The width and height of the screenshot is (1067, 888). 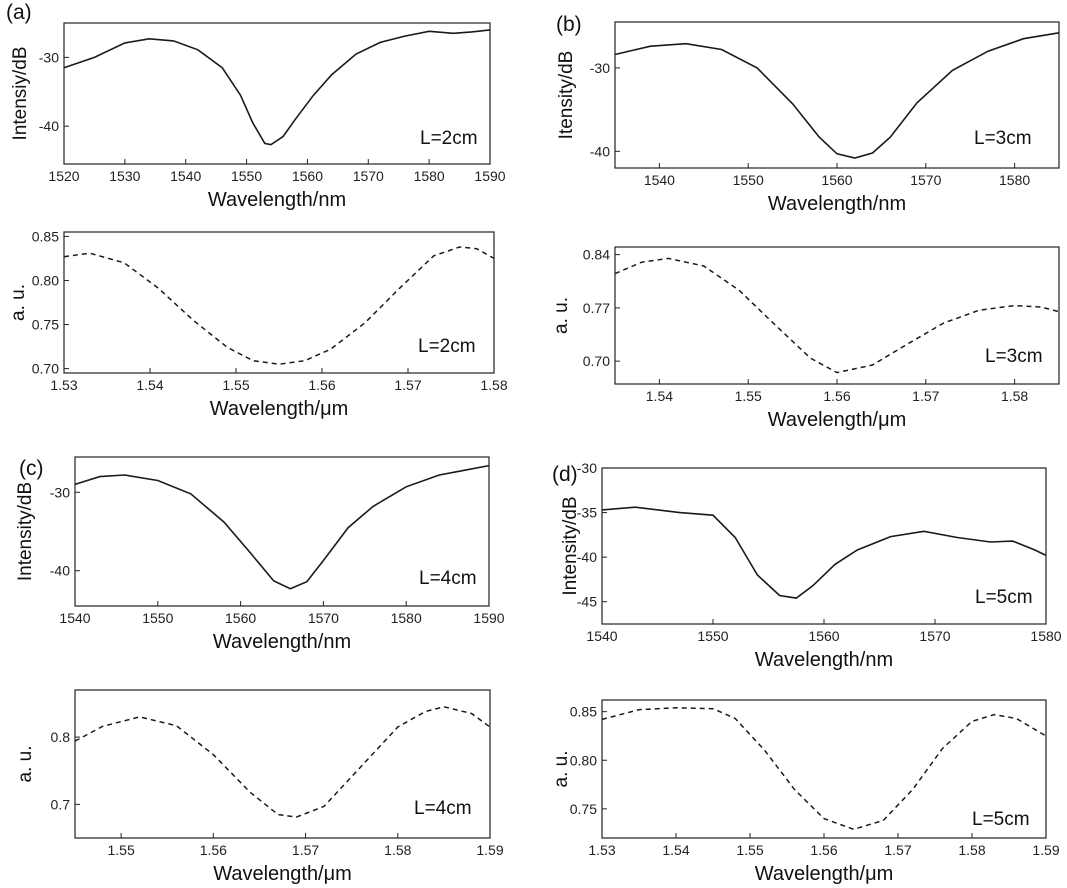 I want to click on y-tick-label: 0.8, so click(x=61, y=737).